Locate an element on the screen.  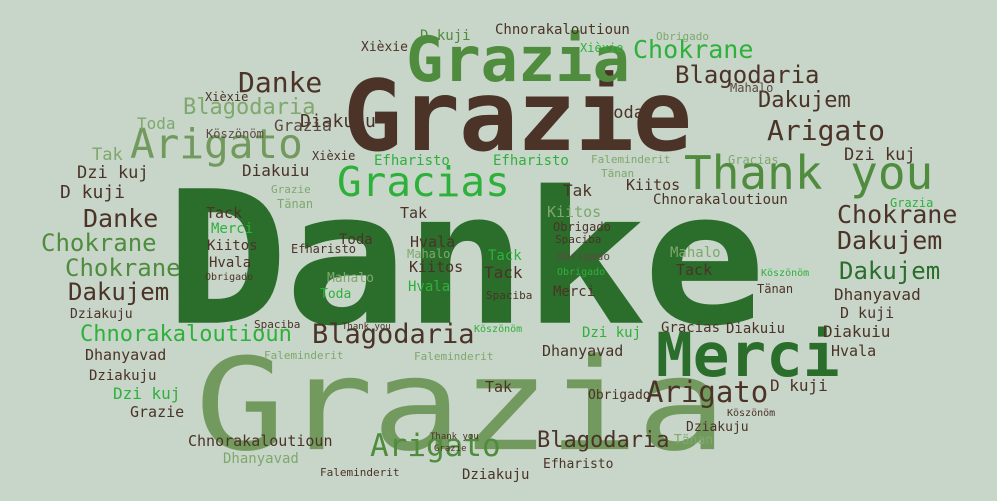
word-gracias: Gracias is located at coordinates (423, 182).